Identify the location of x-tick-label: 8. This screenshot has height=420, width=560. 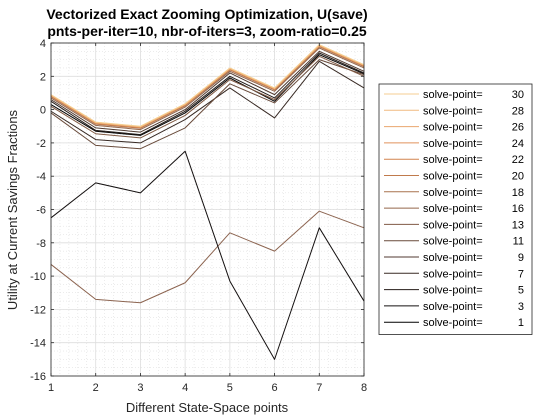
(364, 388).